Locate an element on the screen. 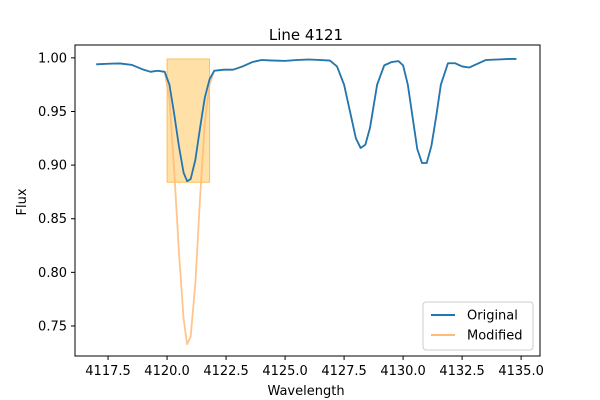 Image resolution: width=600 pixels, height=400 pixels. y-tick-label: 0.80 is located at coordinates (52, 273).